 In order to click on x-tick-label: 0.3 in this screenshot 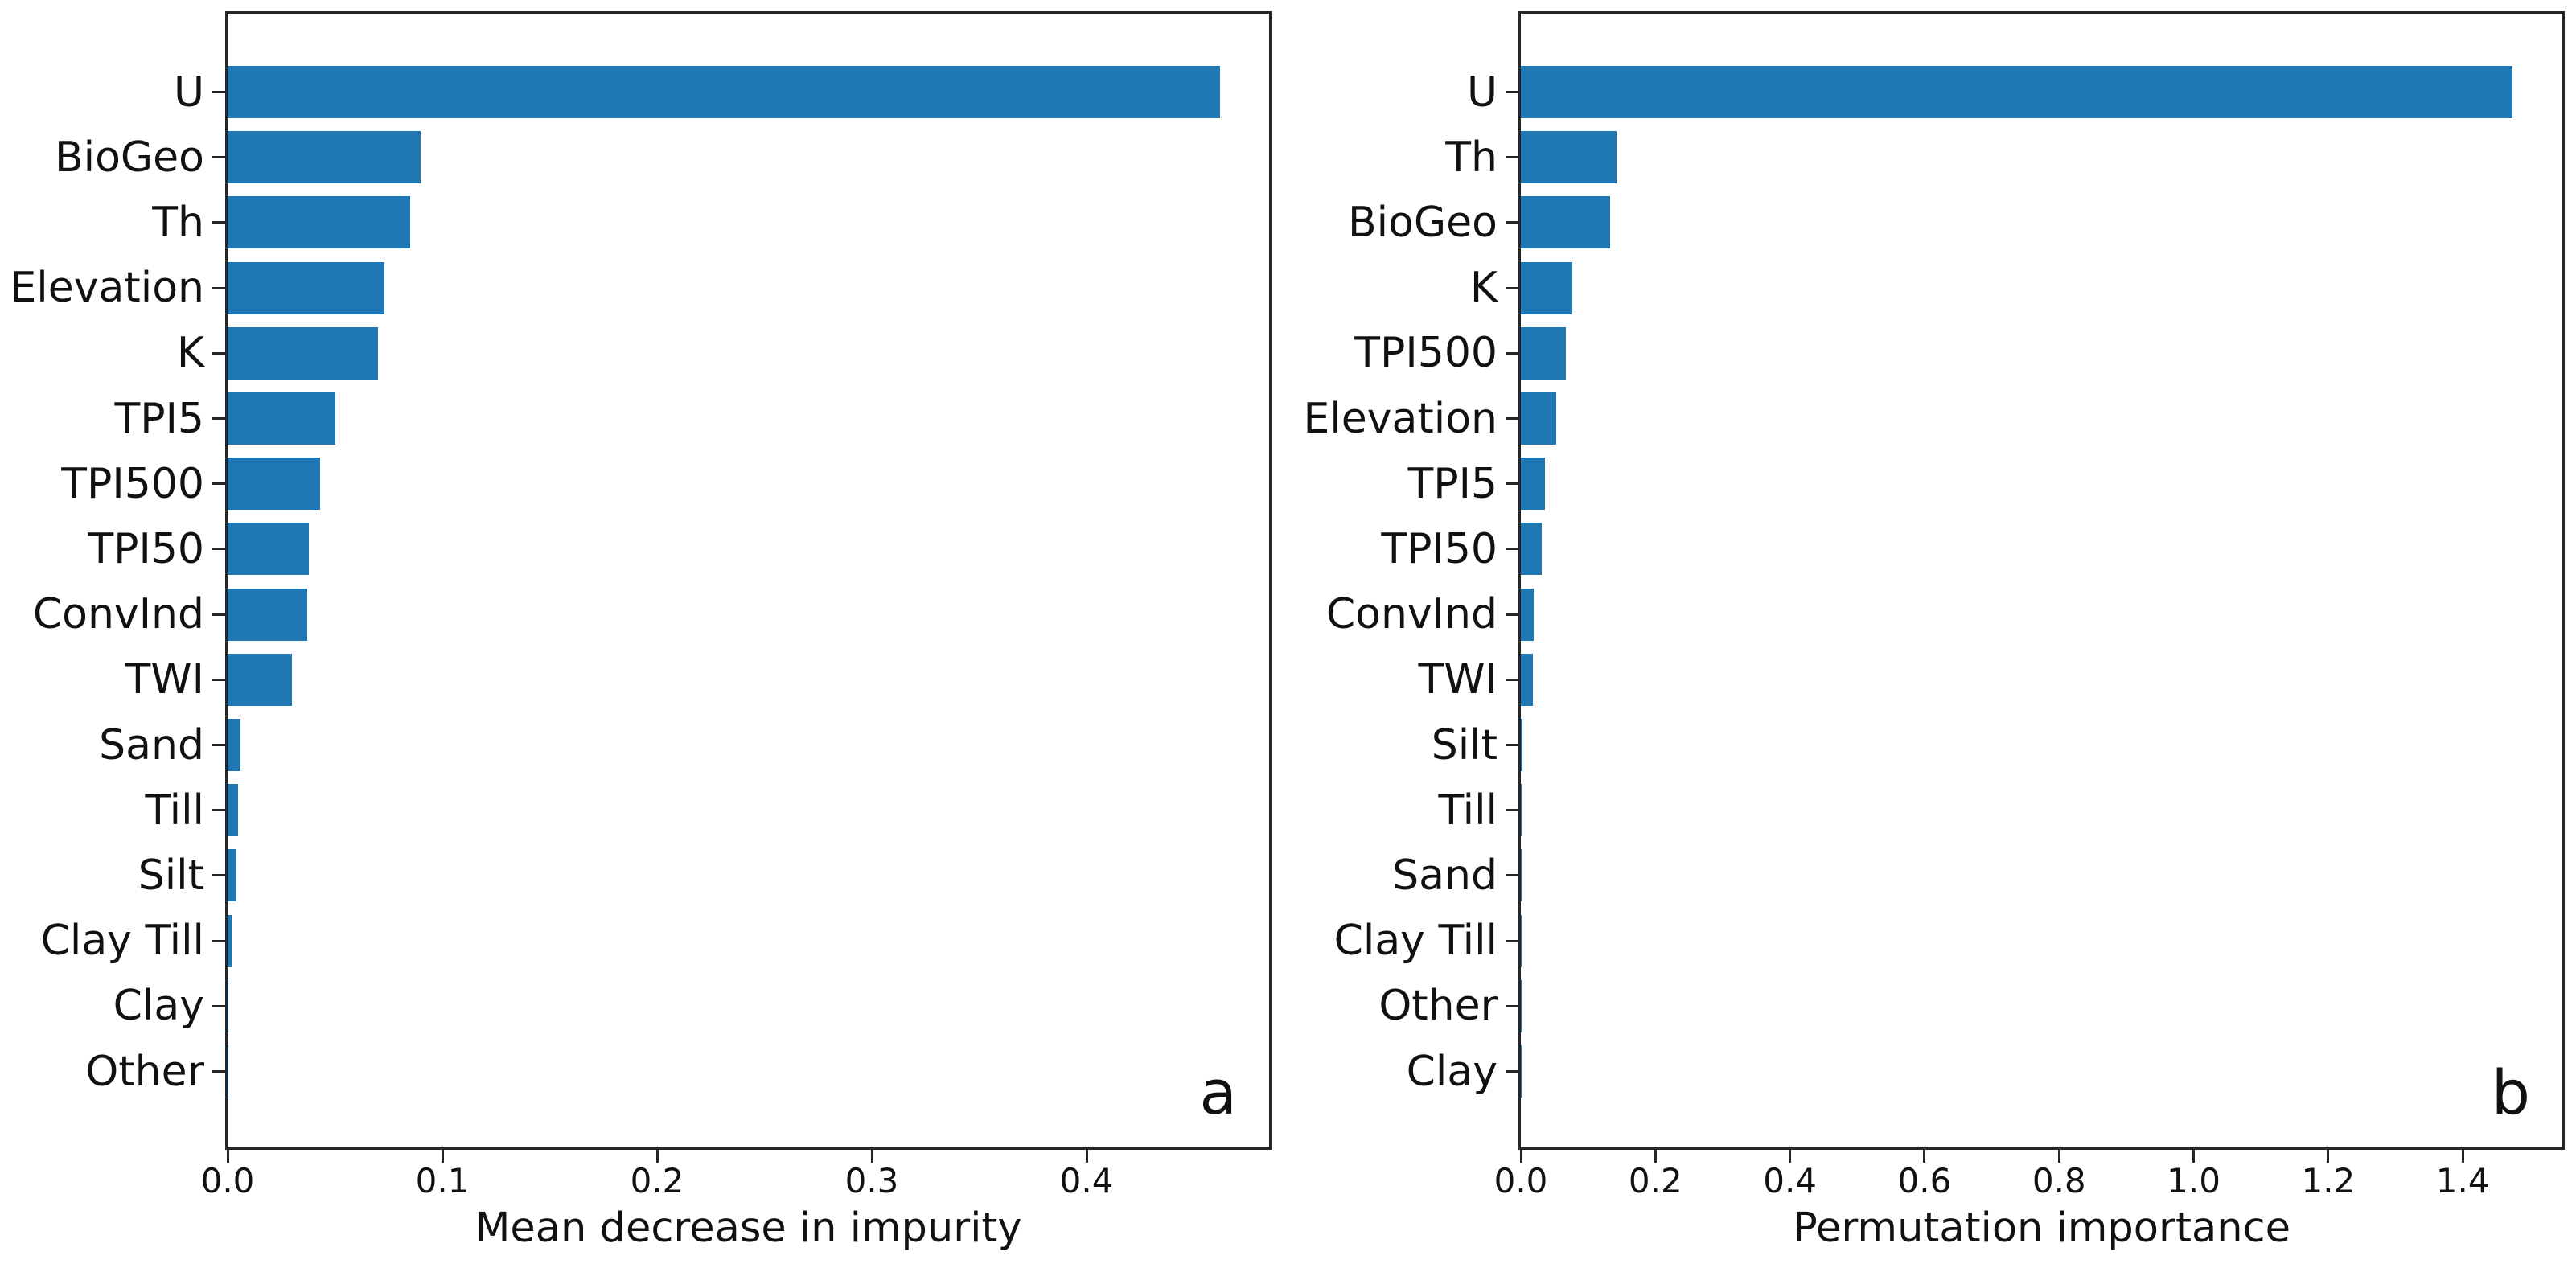, I will do `click(871, 1181)`.